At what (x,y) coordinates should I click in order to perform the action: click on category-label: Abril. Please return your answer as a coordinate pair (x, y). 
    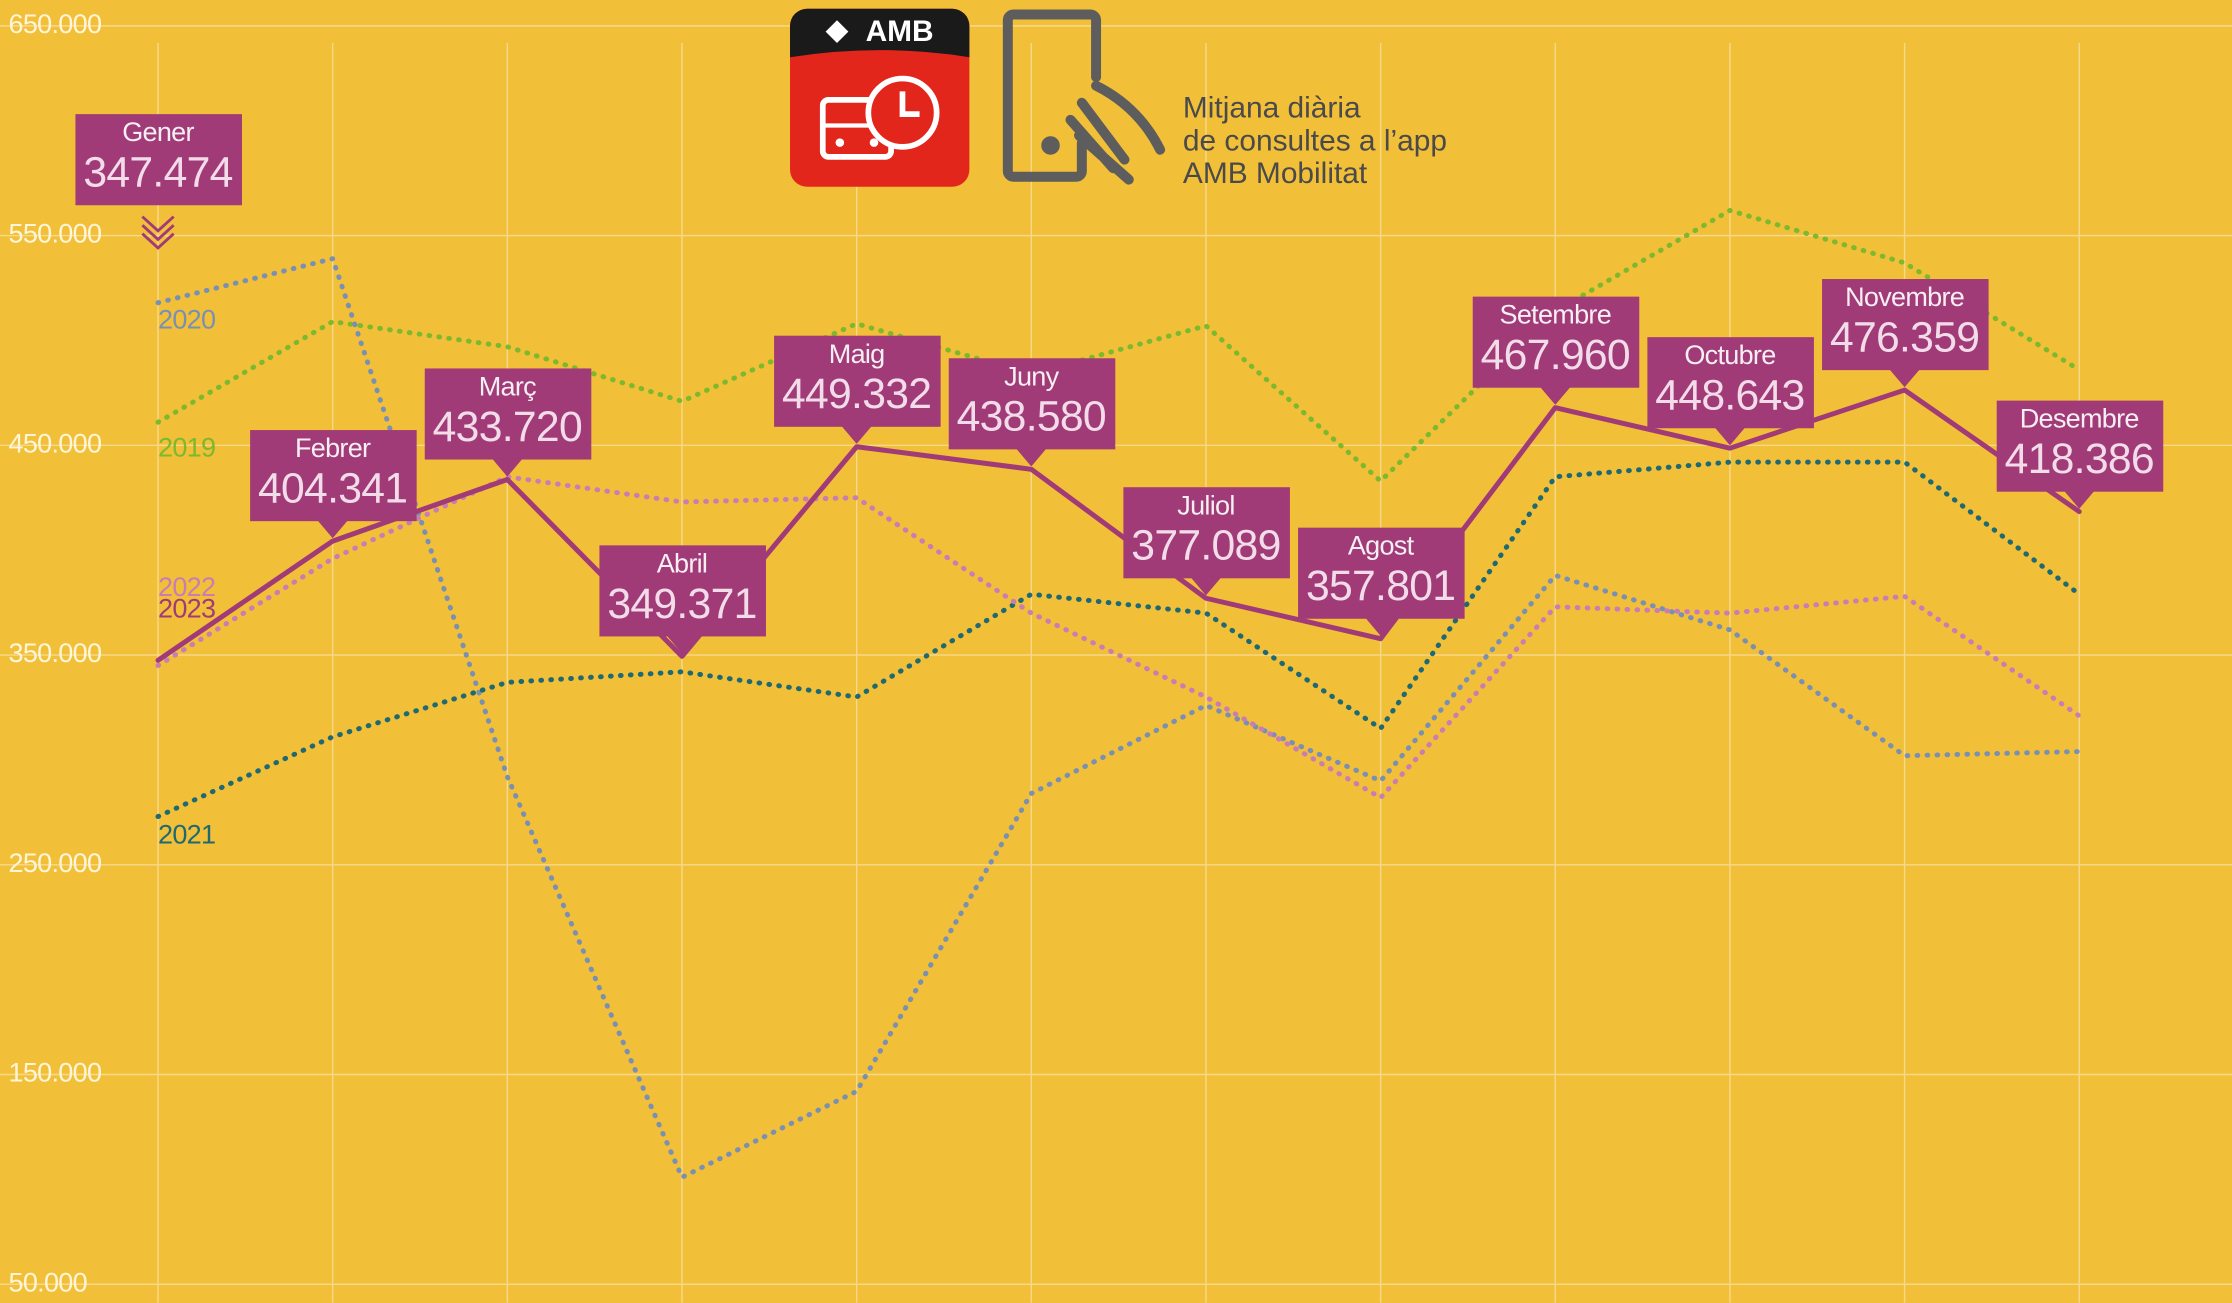
    Looking at the image, I should click on (682, 563).